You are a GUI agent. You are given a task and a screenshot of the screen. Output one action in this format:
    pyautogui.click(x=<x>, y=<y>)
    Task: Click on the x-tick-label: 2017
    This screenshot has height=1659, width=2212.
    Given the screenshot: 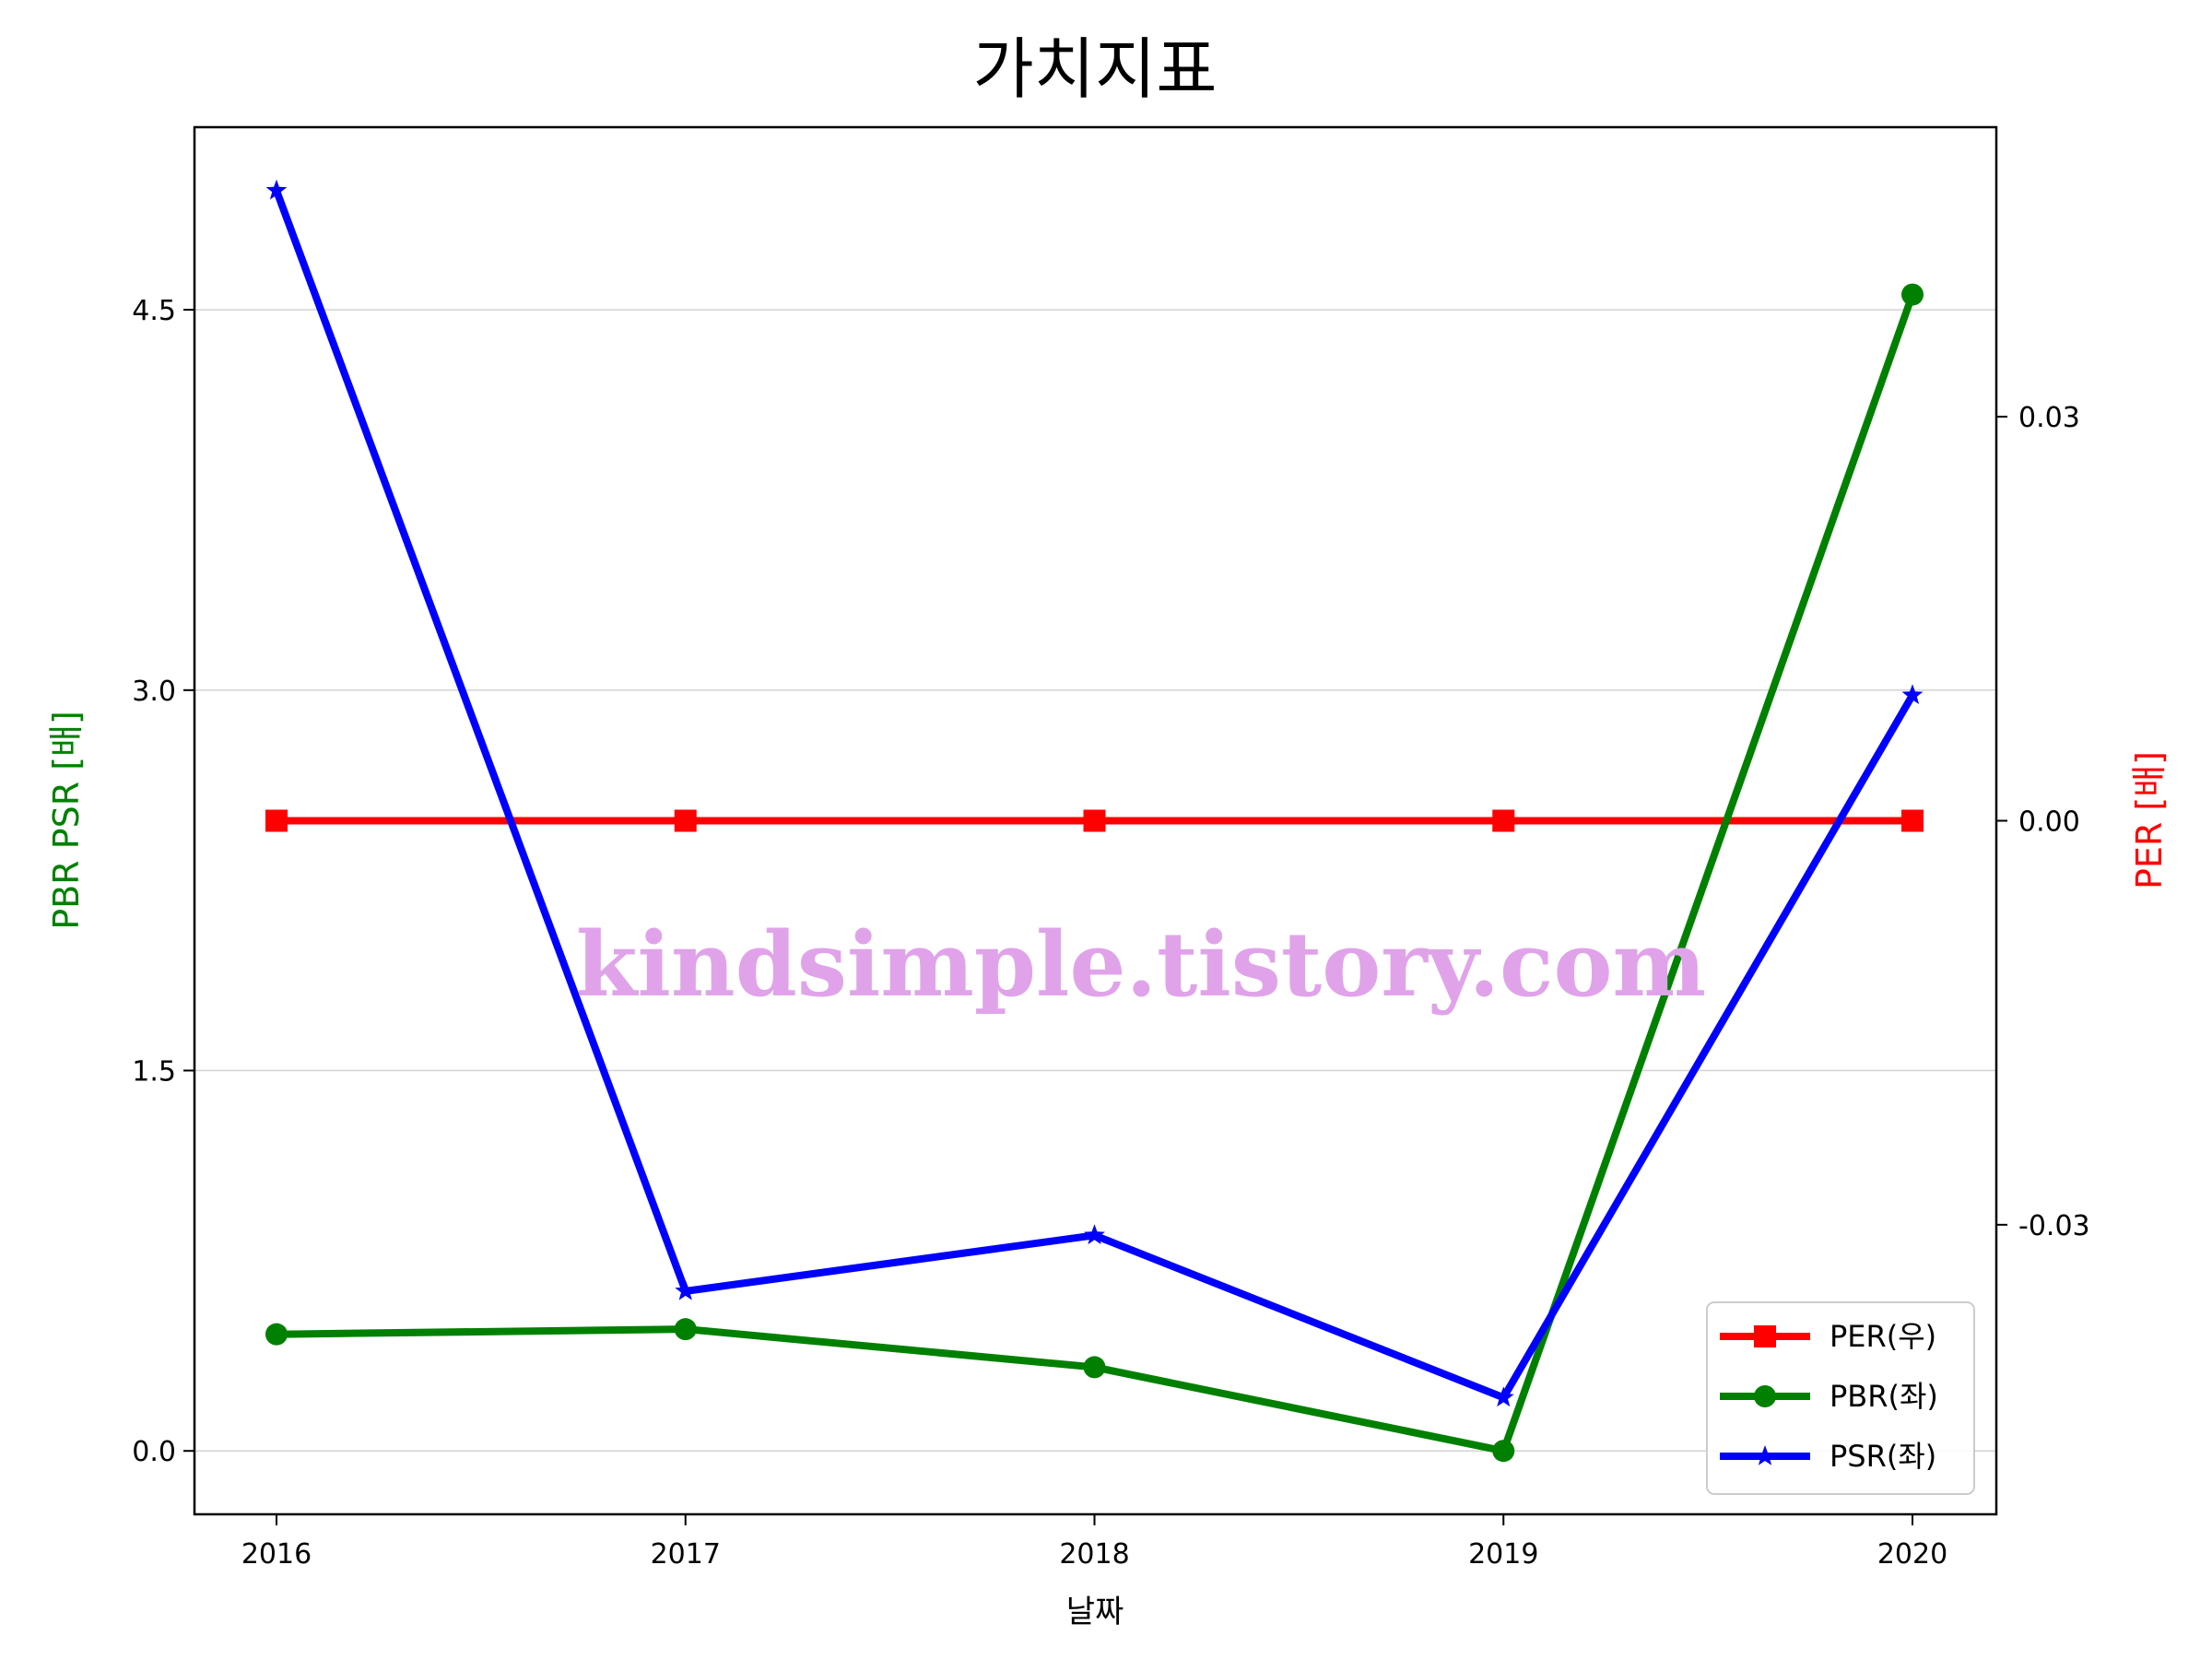 What is the action you would take?
    pyautogui.click(x=686, y=1554)
    